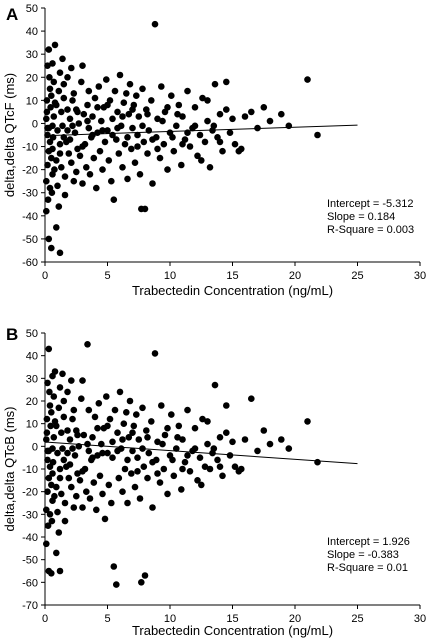  Describe the element at coordinates (45, 276) in the screenshot. I see `panel-a-x-tick-label: 0` at that location.